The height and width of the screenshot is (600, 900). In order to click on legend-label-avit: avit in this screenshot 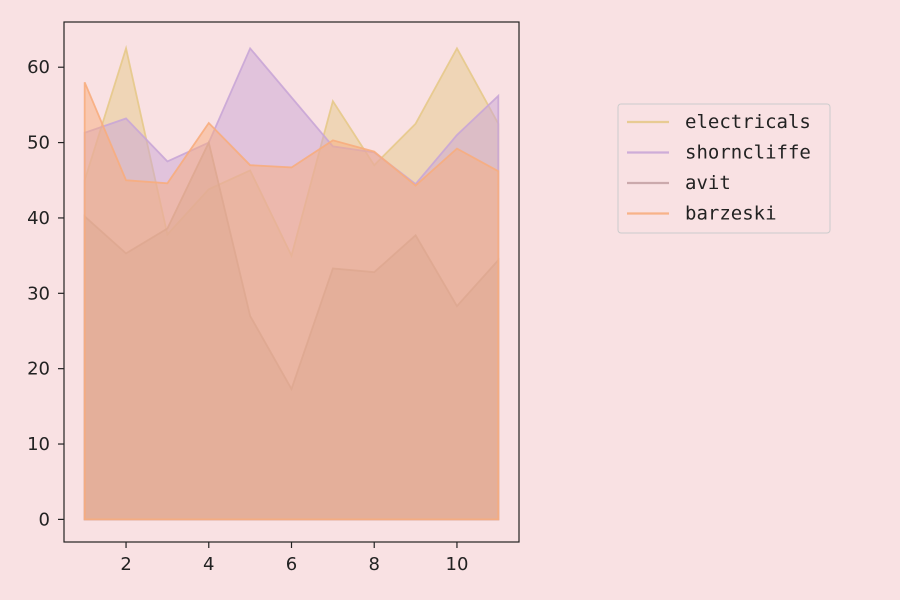, I will do `click(708, 183)`.